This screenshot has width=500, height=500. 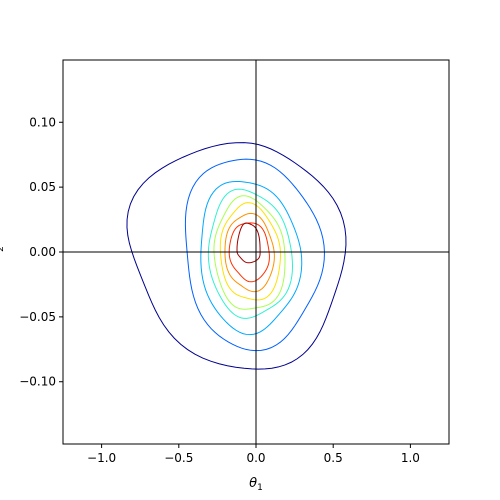 What do you see at coordinates (178, 458) in the screenshot?
I see `x-tick-label: −0.5` at bounding box center [178, 458].